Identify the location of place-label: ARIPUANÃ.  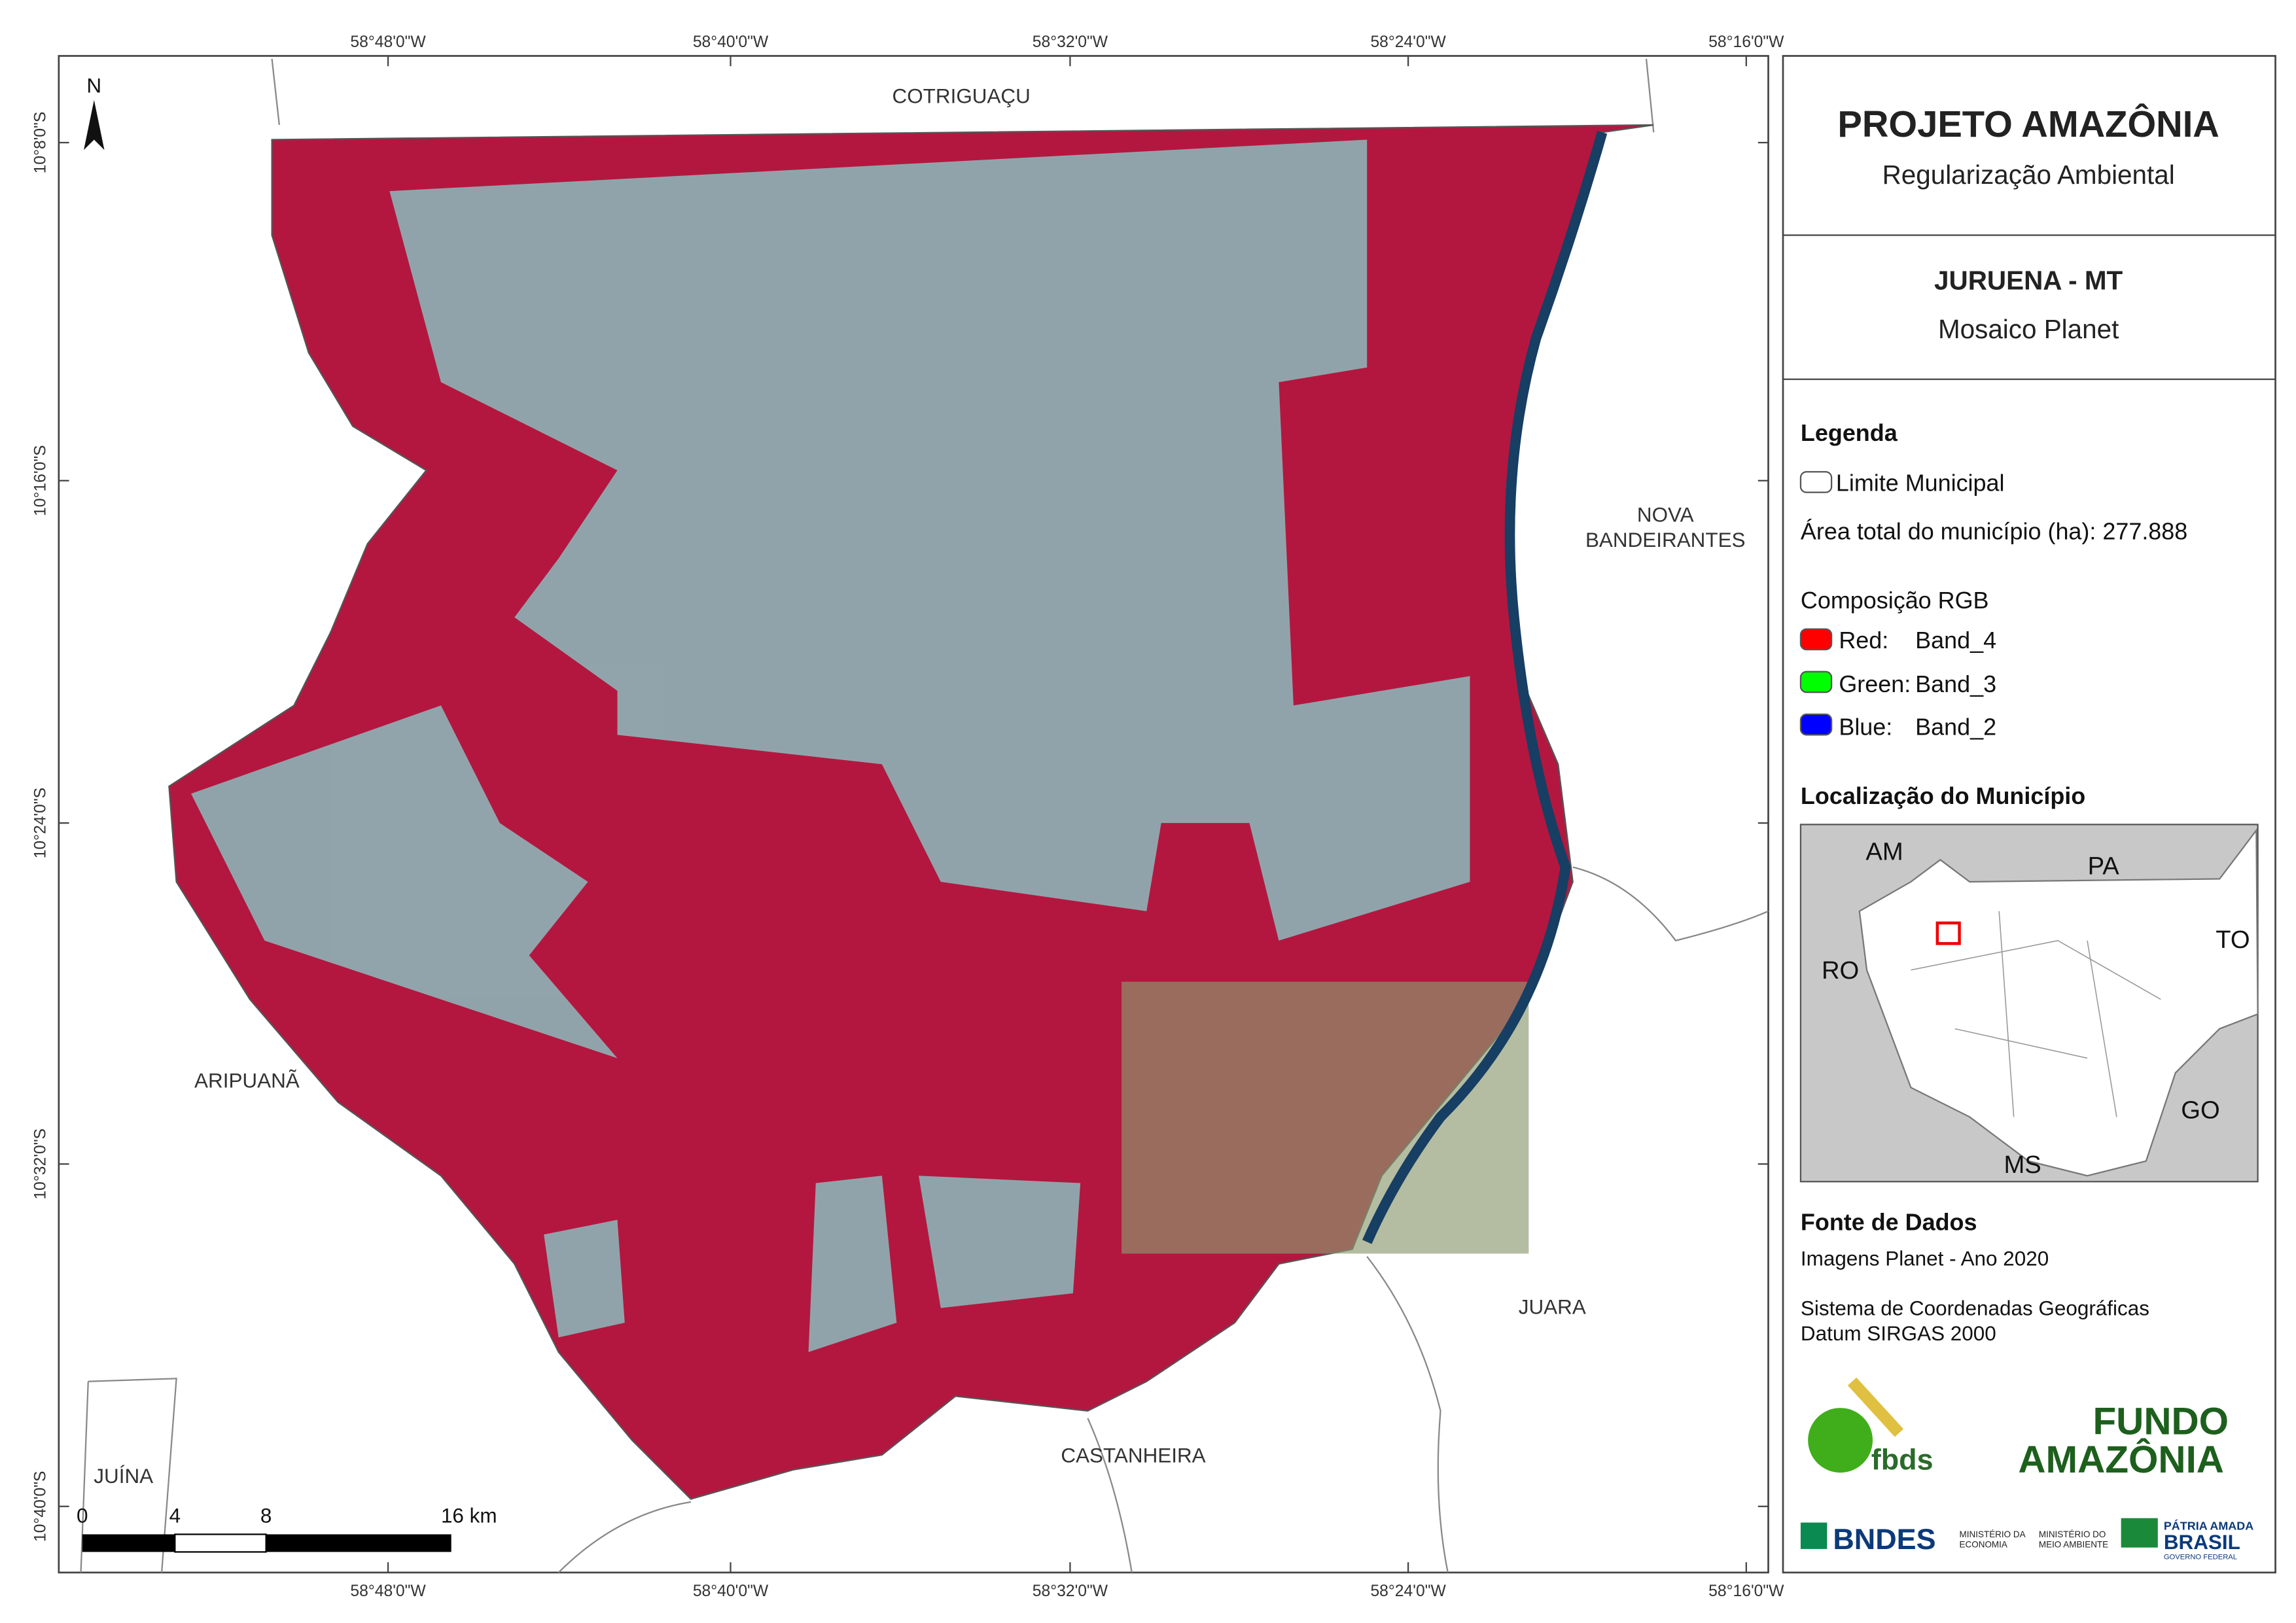
(247, 1081).